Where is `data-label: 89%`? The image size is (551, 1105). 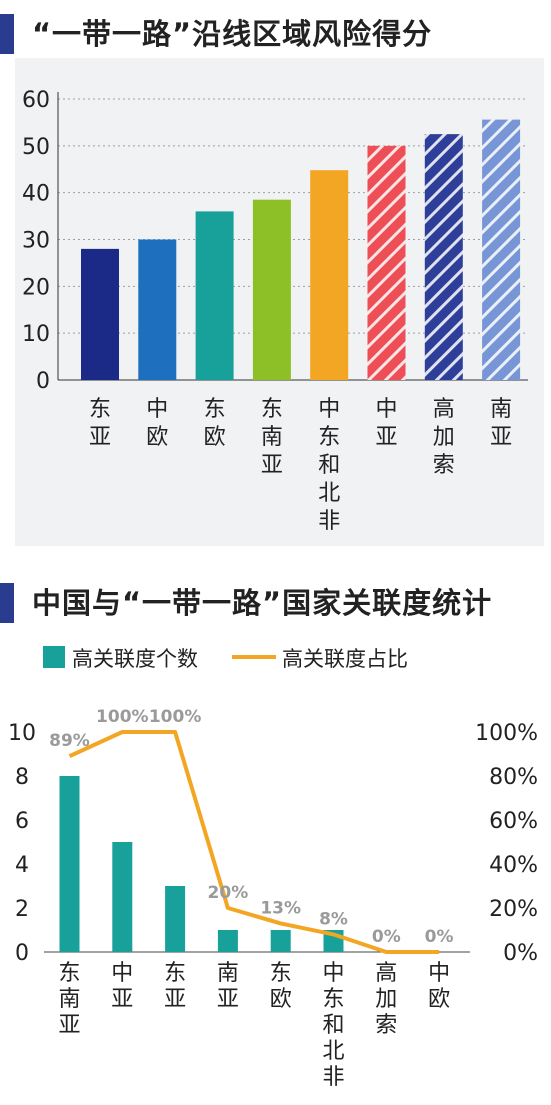 data-label: 89% is located at coordinates (69, 741).